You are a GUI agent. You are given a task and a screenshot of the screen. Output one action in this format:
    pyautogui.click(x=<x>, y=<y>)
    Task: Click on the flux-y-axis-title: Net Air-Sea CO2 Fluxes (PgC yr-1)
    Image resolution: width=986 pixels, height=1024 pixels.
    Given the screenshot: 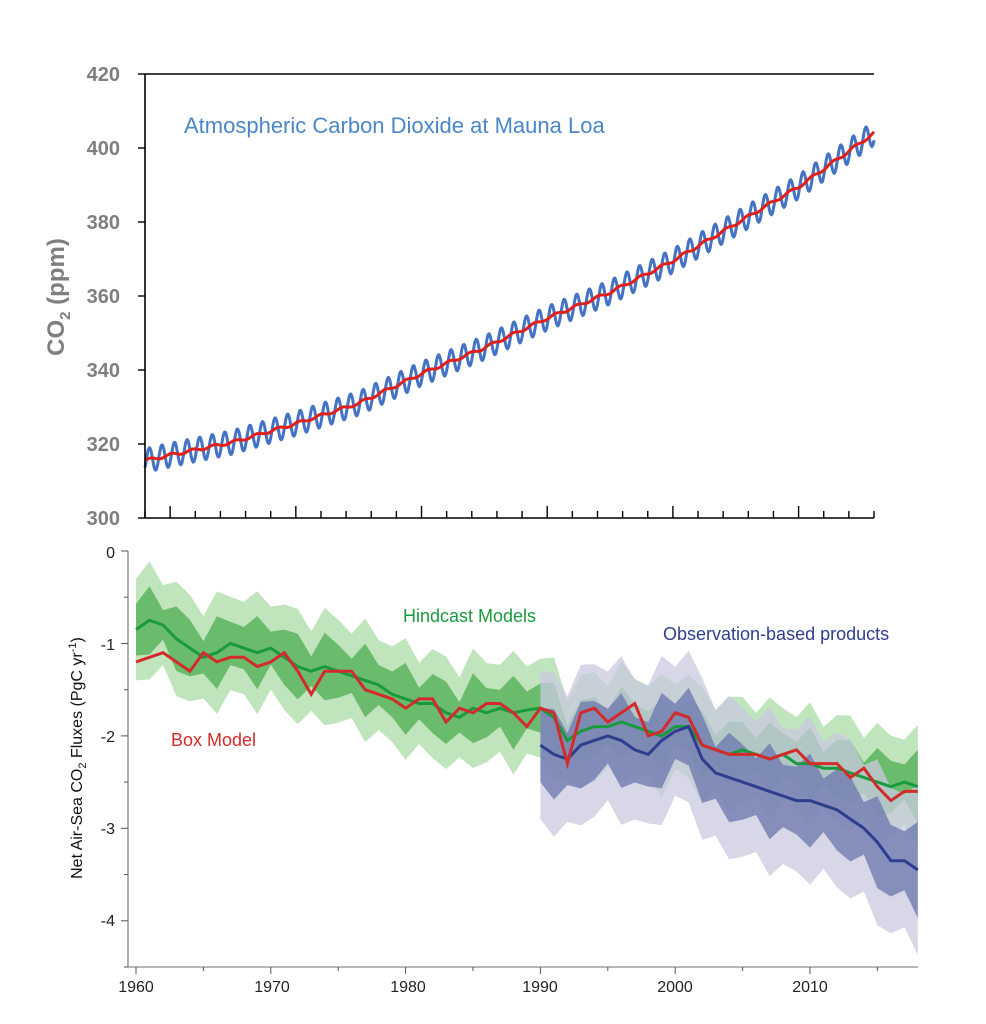 What is the action you would take?
    pyautogui.click(x=78, y=758)
    